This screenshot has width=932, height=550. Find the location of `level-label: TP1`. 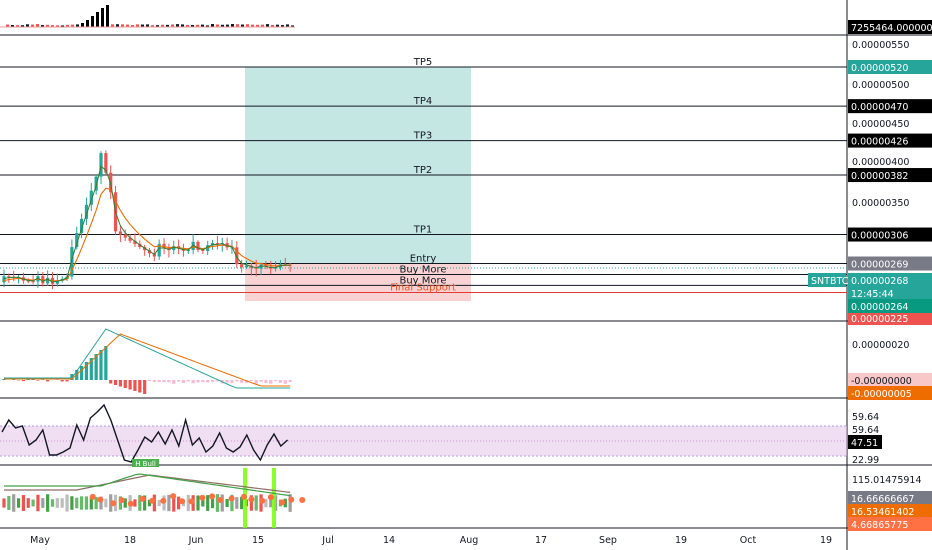

level-label: TP1 is located at coordinates (423, 230).